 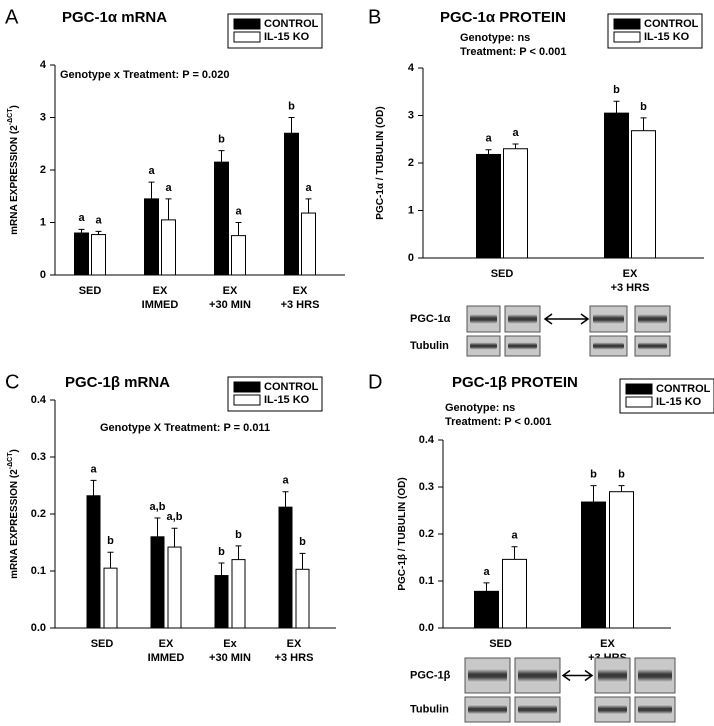 What do you see at coordinates (426, 487) in the screenshot?
I see `y-tick-label: 0.3` at bounding box center [426, 487].